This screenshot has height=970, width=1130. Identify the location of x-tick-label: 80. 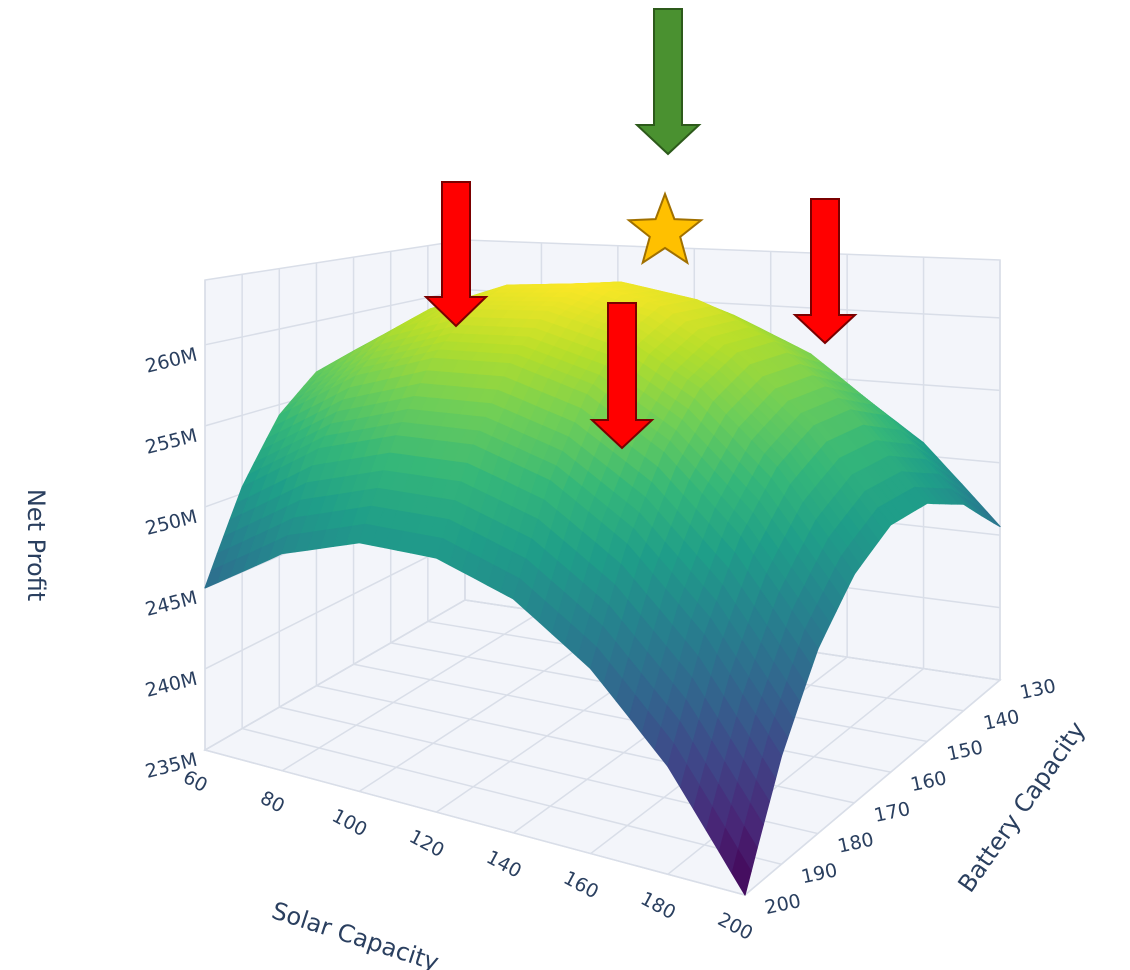
(273, 802).